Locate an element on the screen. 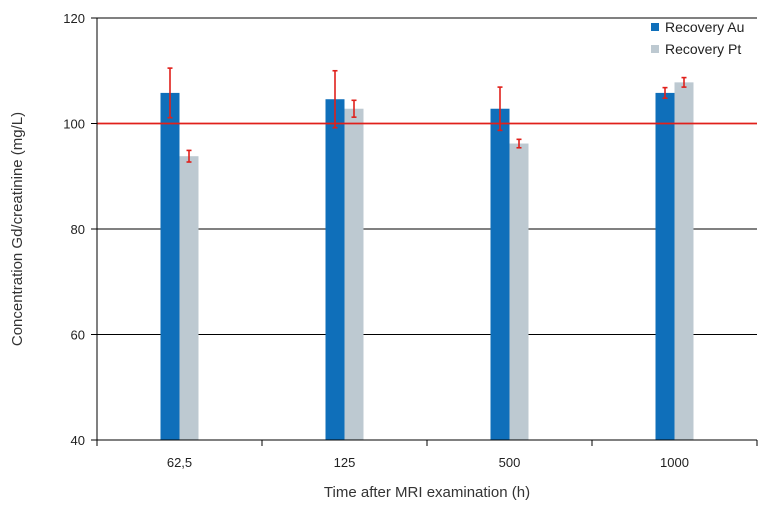  legend: Recovery Au Recovery Pt is located at coordinates (697, 38).